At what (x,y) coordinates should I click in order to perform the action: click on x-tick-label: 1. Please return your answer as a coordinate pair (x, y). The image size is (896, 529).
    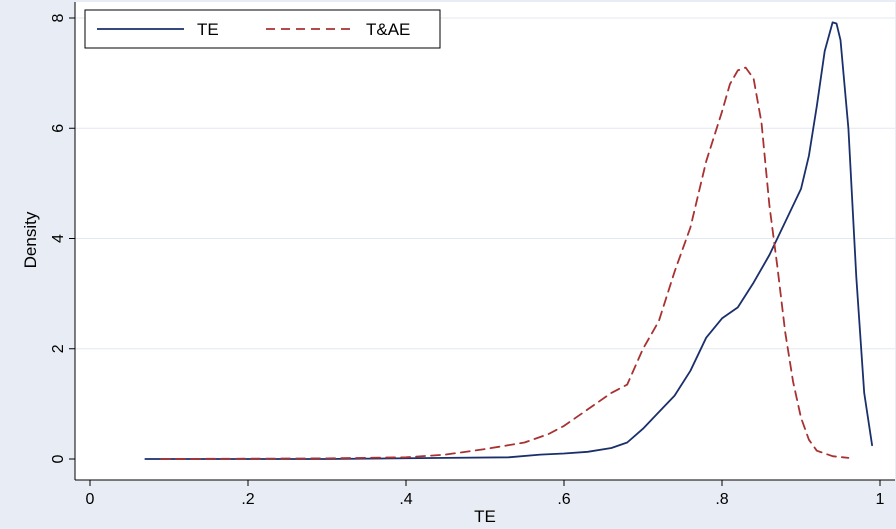
    Looking at the image, I should click on (880, 499).